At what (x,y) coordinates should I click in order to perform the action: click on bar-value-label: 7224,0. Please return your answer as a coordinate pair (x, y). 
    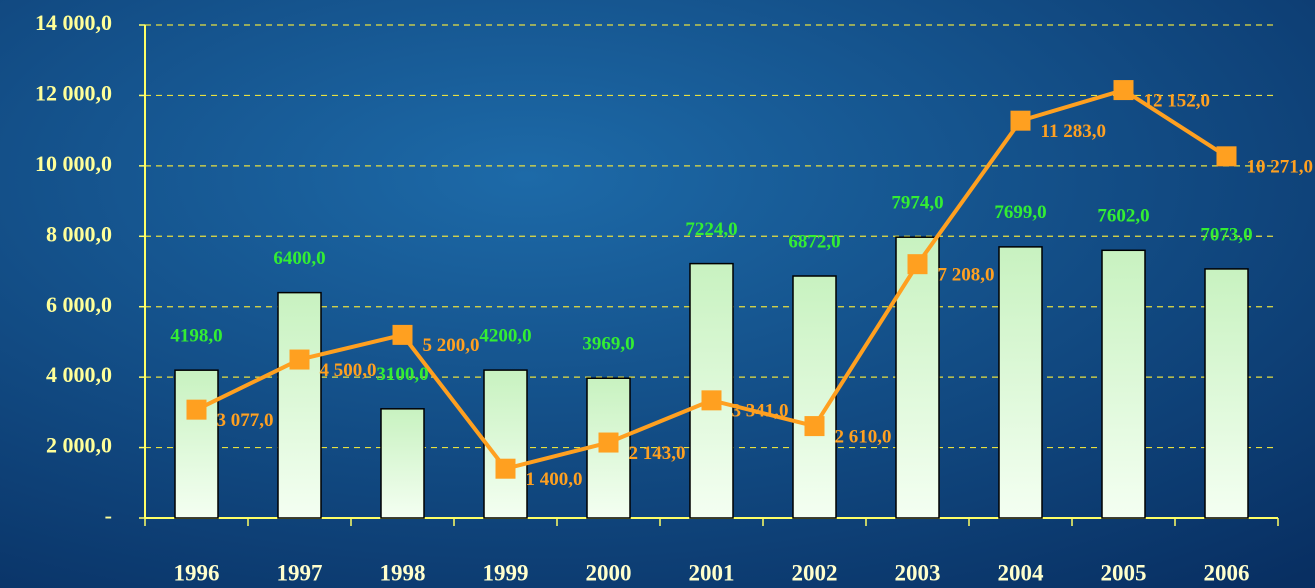
    Looking at the image, I should click on (711, 229).